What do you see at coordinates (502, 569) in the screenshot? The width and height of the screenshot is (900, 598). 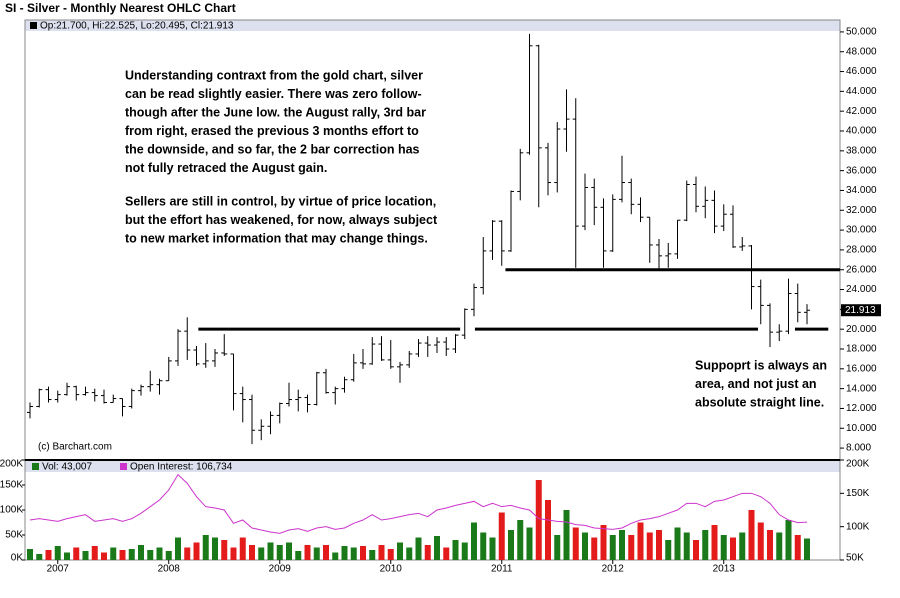 I see `x-tick-label: 2011` at bounding box center [502, 569].